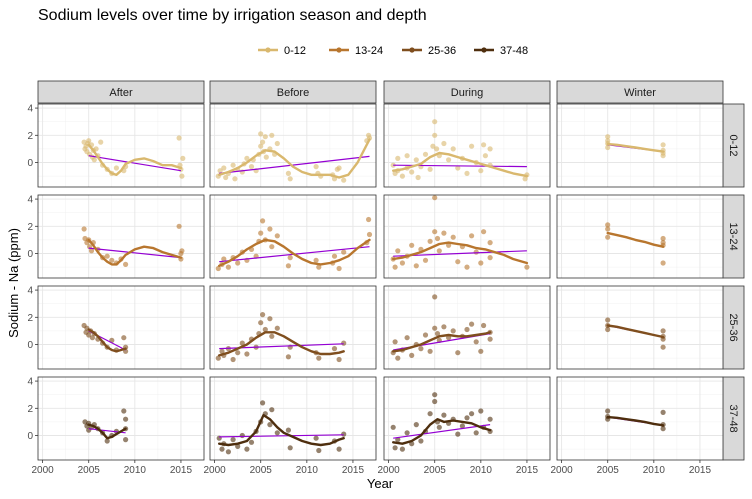 The width and height of the screenshot is (752, 499). What do you see at coordinates (268, 50) in the screenshot?
I see `legend-key-point` at bounding box center [268, 50].